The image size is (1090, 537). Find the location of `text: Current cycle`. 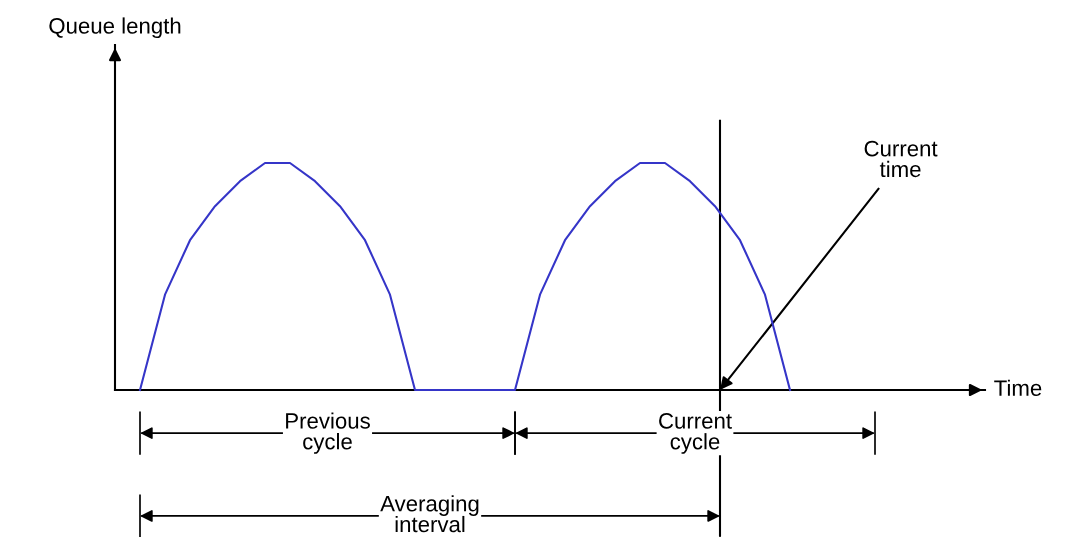

text: Current cycle is located at coordinates (695, 433).